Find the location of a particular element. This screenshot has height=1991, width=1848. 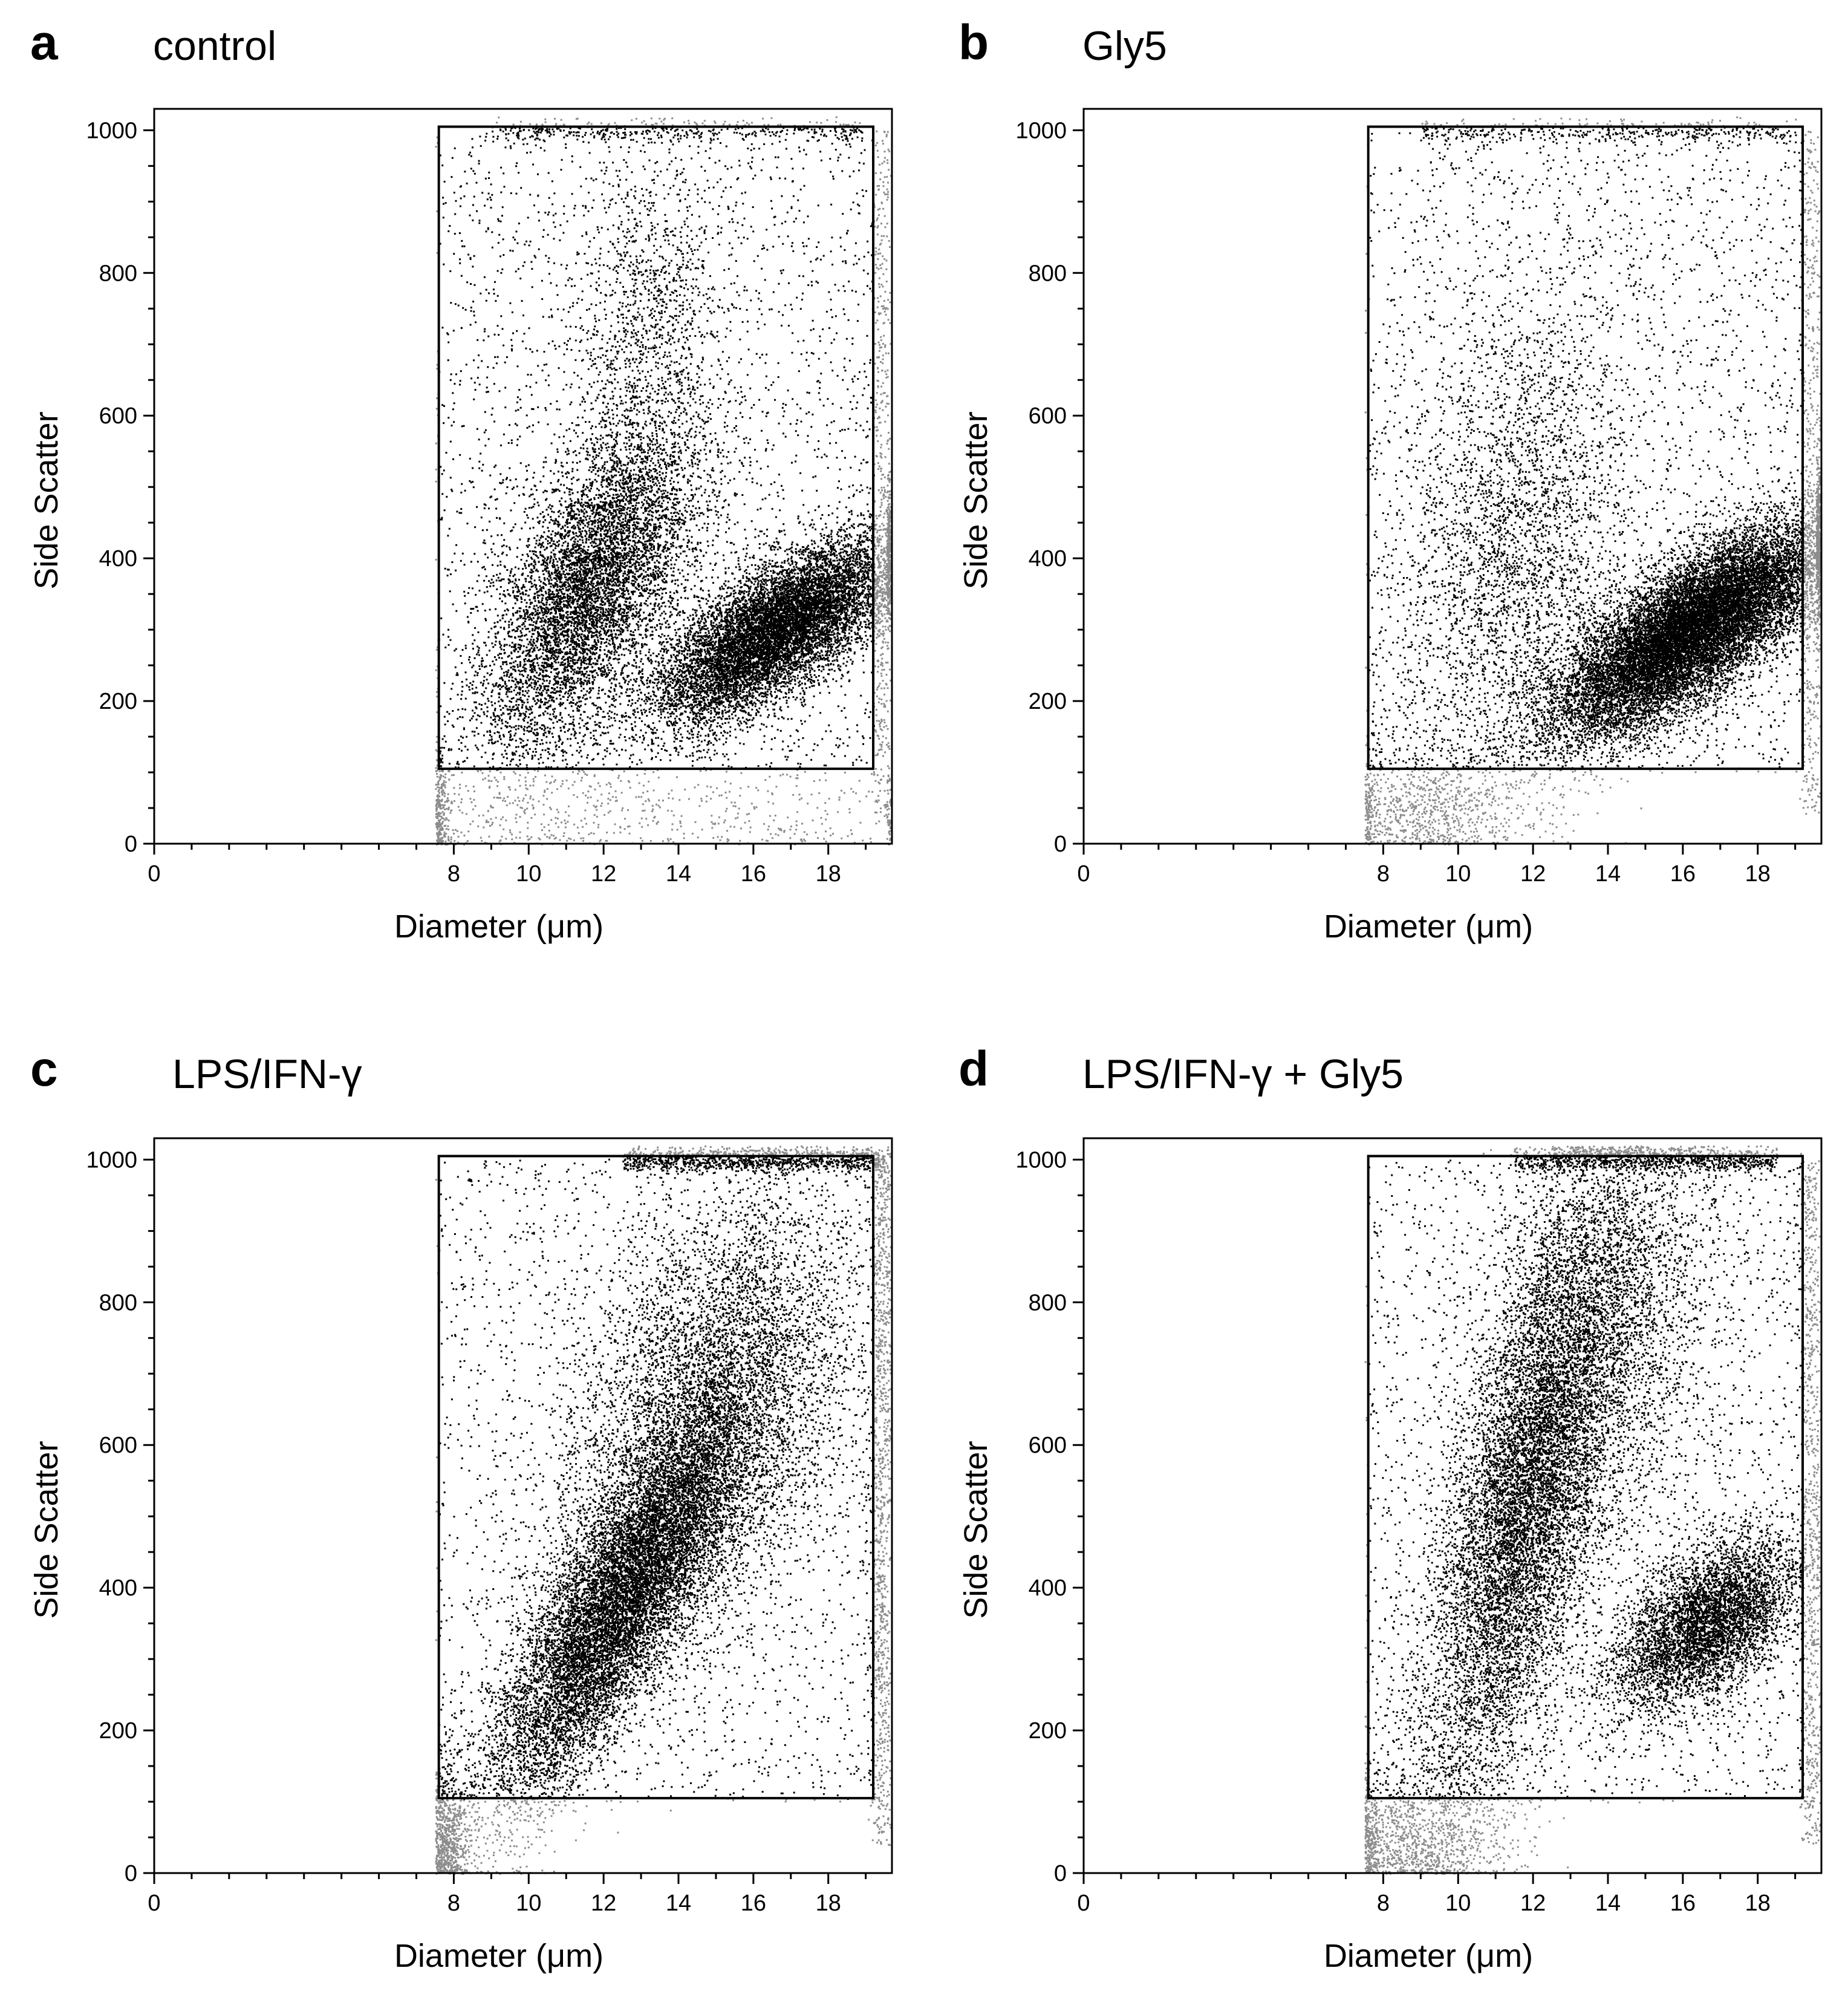

panel-d-letter: d is located at coordinates (973, 1069).